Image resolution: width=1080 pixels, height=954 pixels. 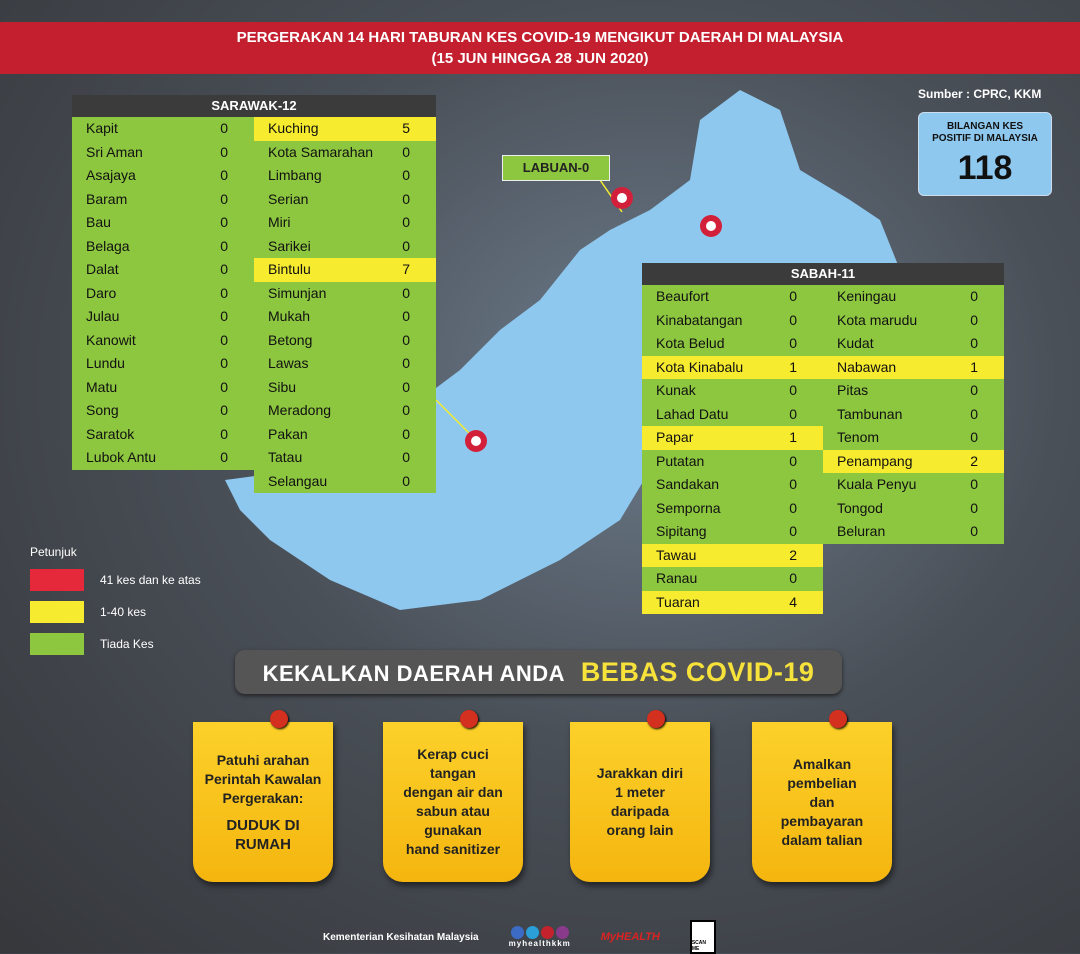 What do you see at coordinates (163, 199) in the screenshot?
I see `district-row: Baram 0` at bounding box center [163, 199].